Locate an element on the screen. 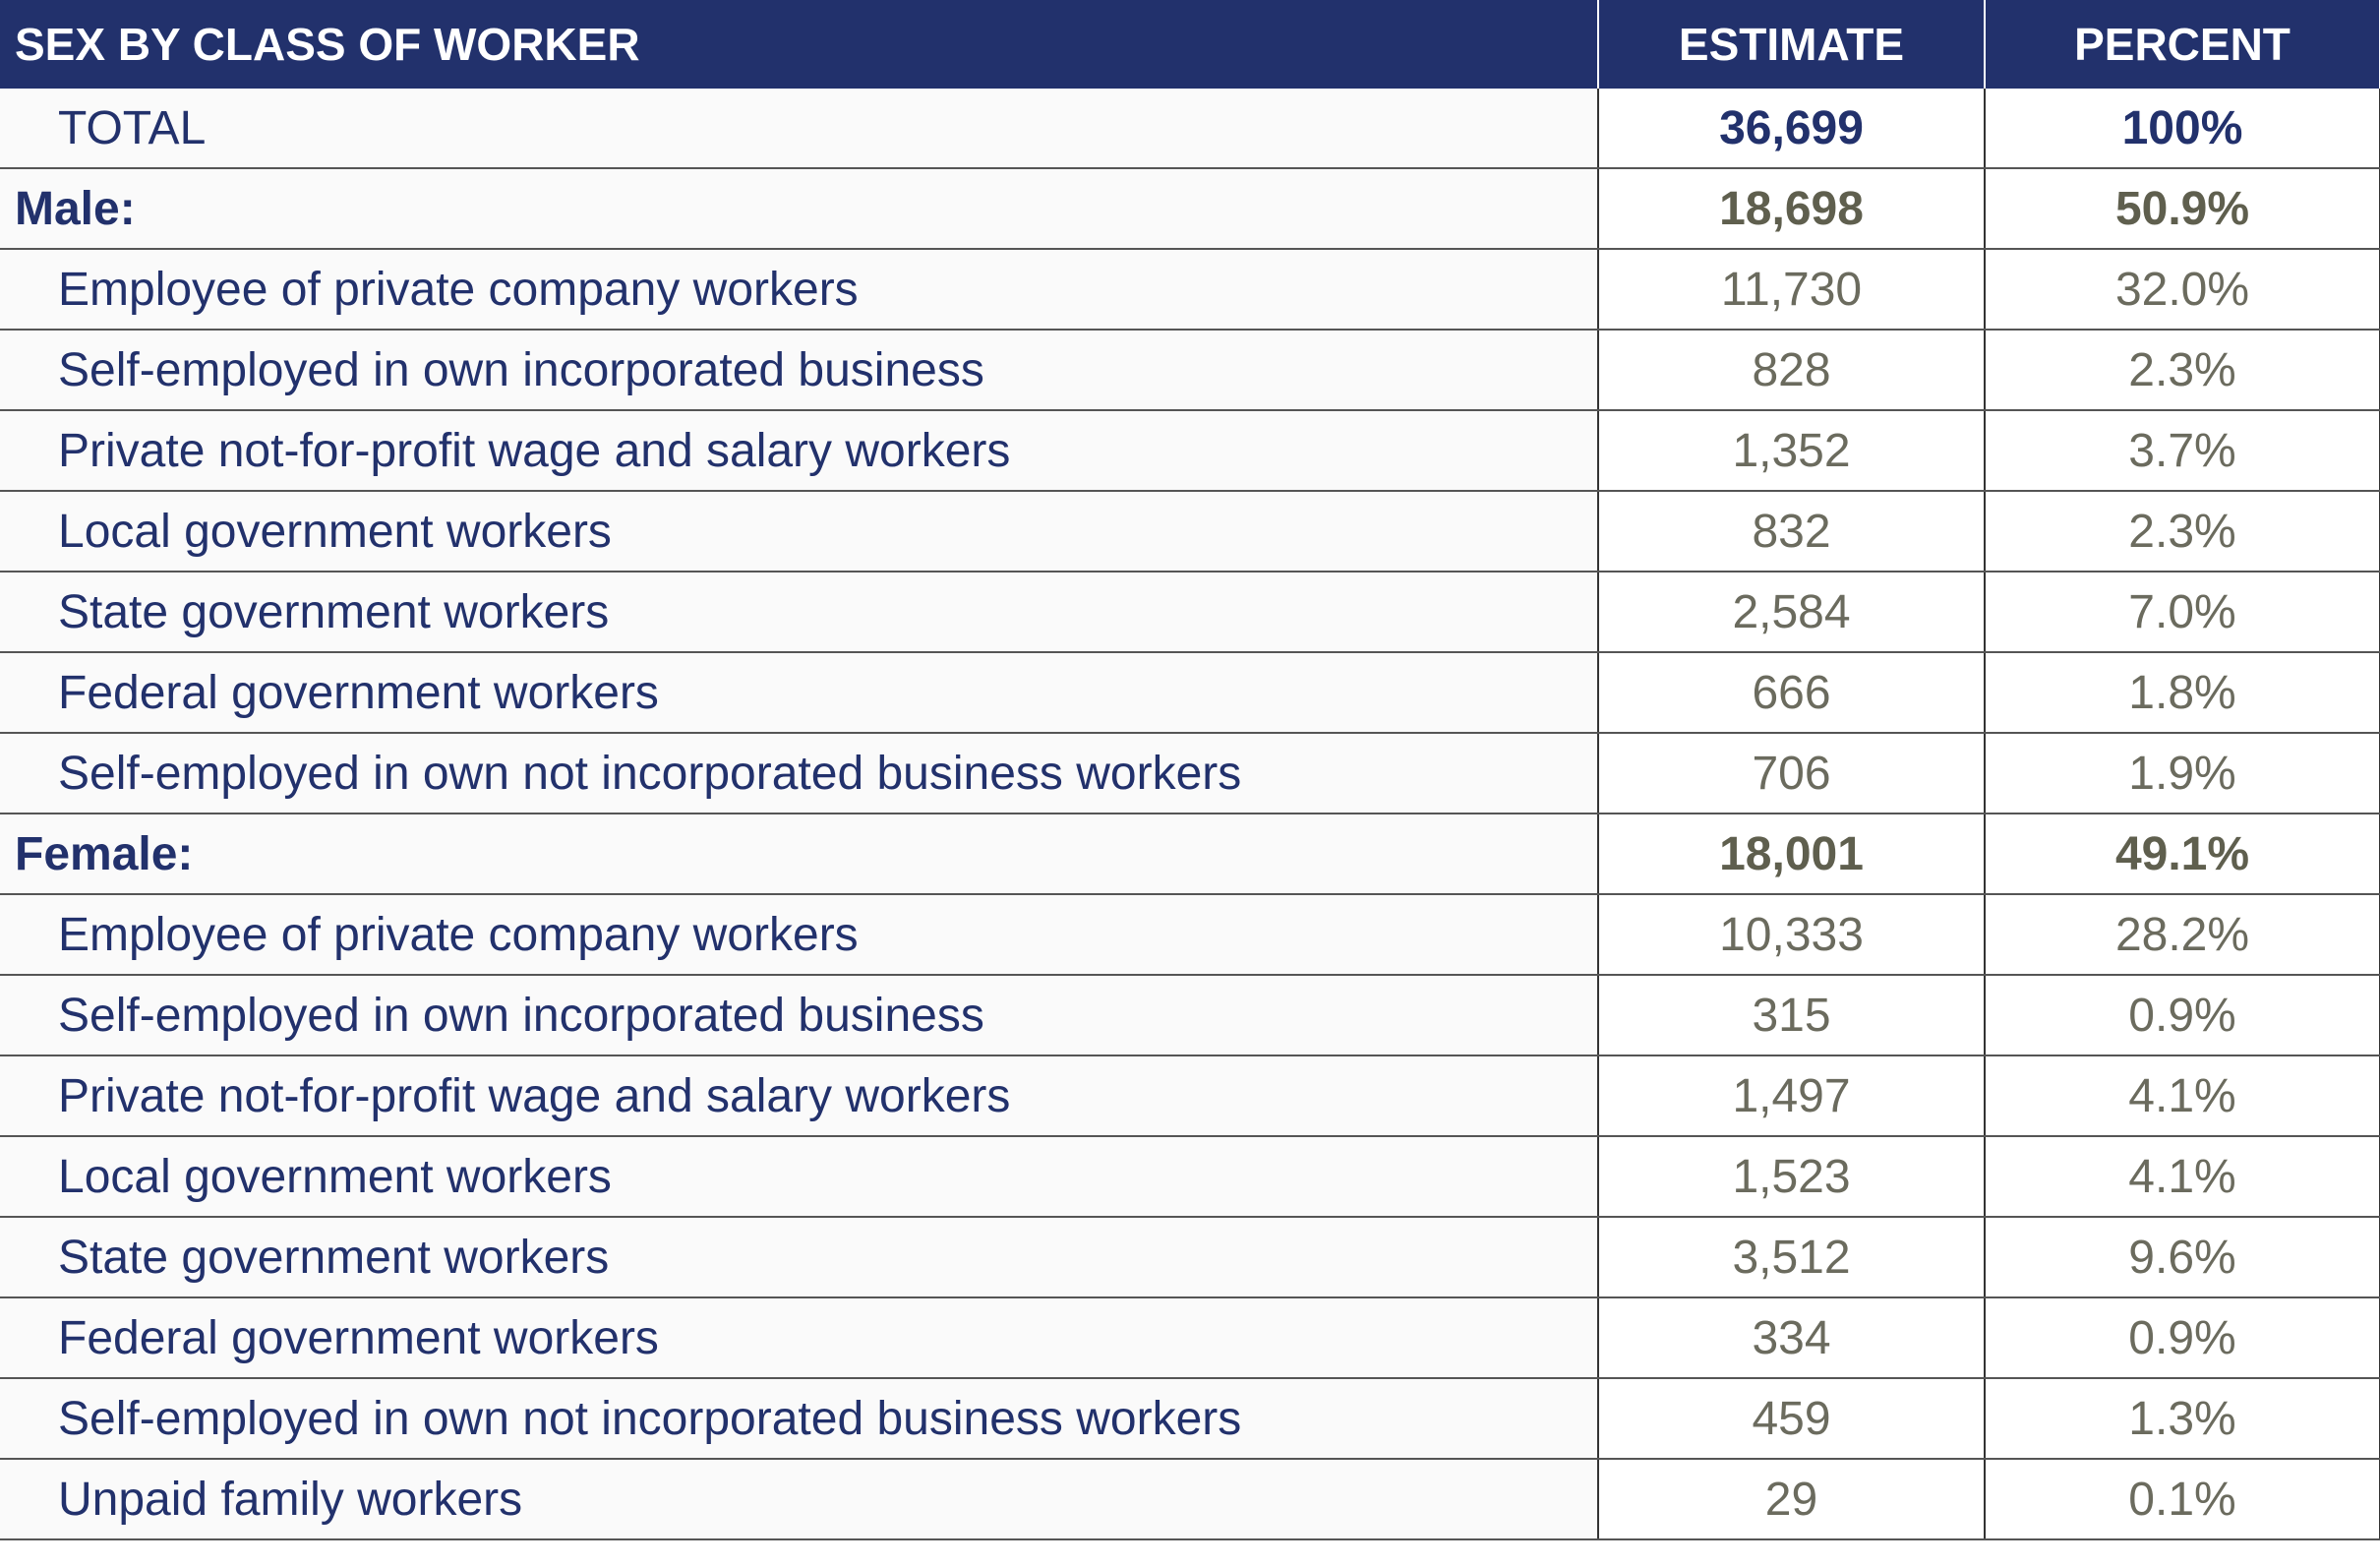 The image size is (2380, 1567). row-percent: 1.3% is located at coordinates (2182, 1419).